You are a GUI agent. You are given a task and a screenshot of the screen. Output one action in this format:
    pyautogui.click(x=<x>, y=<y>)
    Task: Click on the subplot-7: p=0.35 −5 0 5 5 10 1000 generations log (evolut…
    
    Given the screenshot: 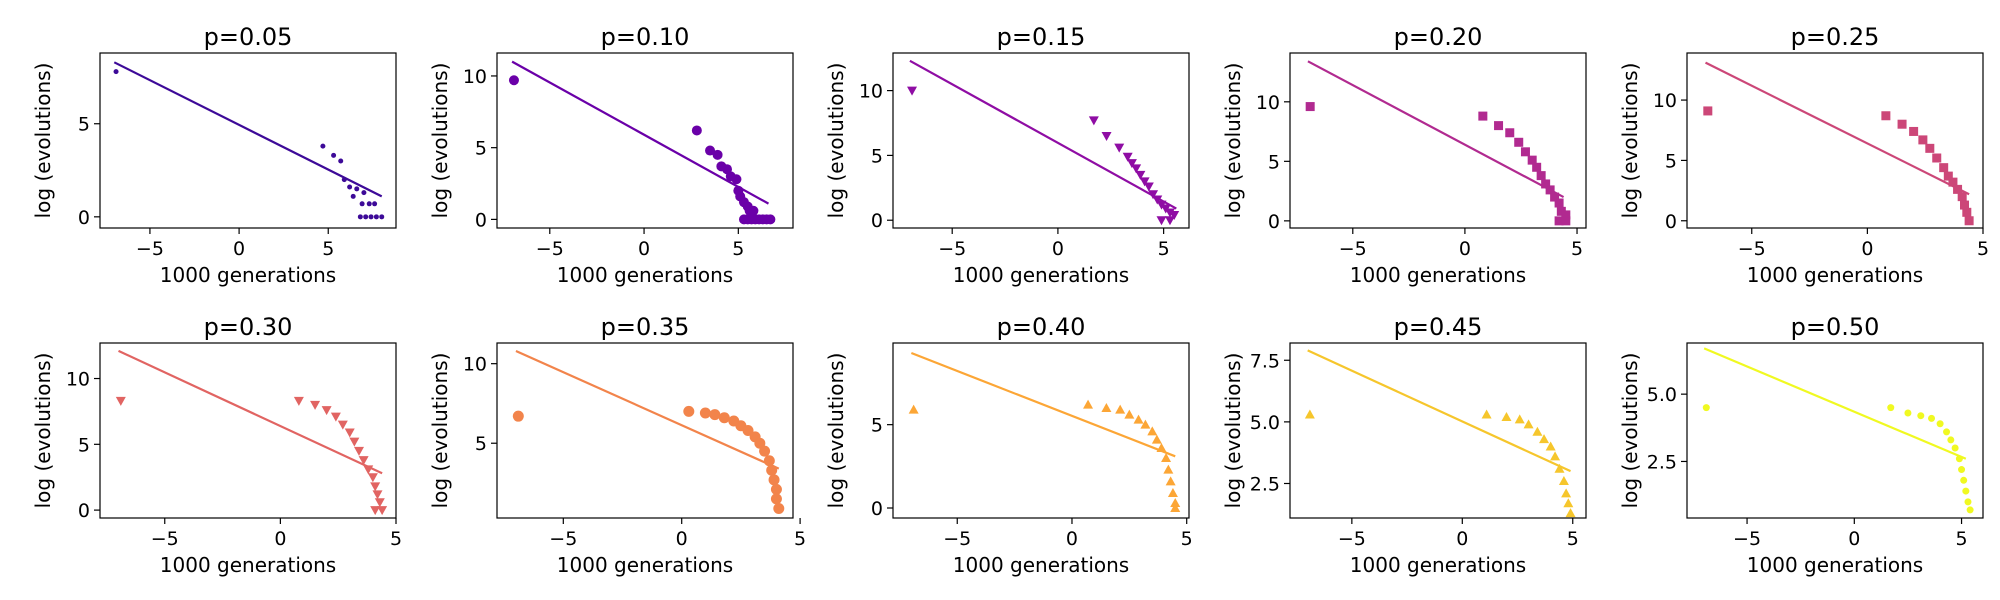 What is the action you would take?
    pyautogui.click(x=617, y=445)
    